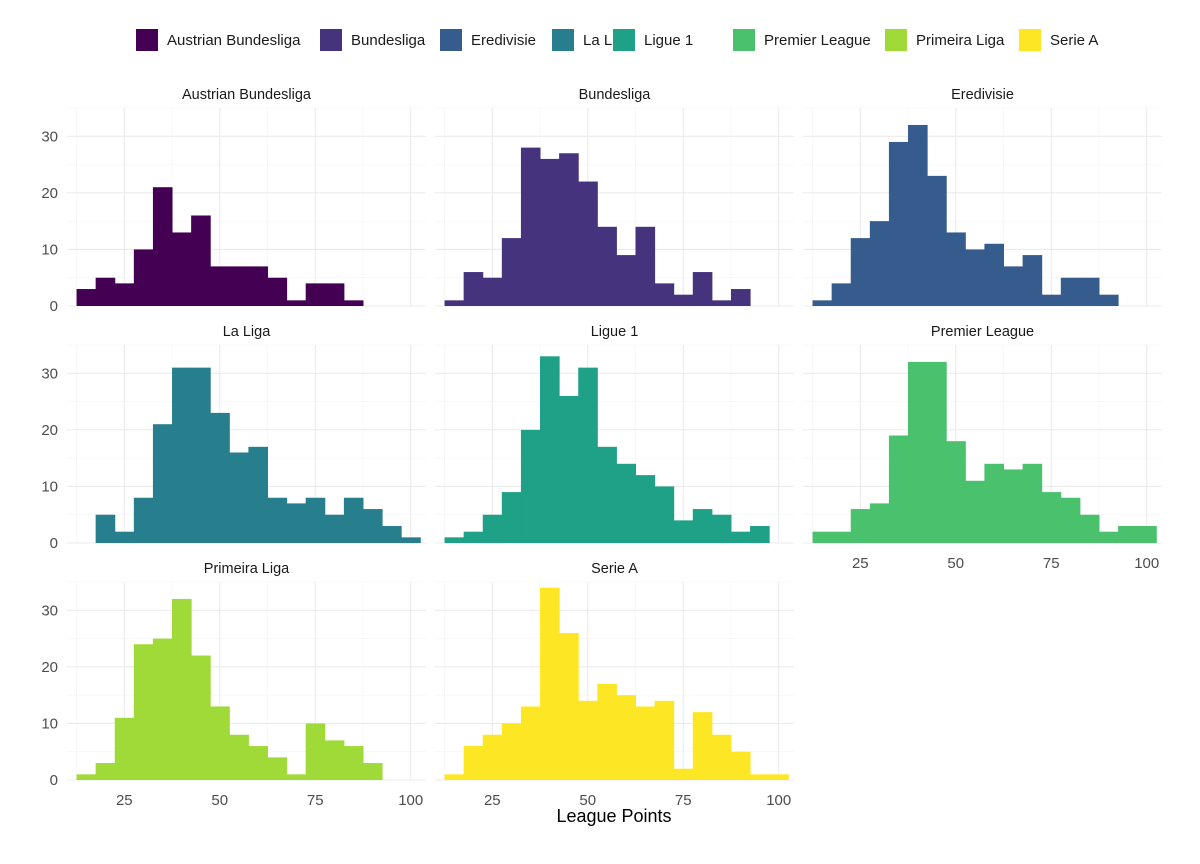 The height and width of the screenshot is (864, 1200). I want to click on legend-label: Bundesliga, so click(388, 40).